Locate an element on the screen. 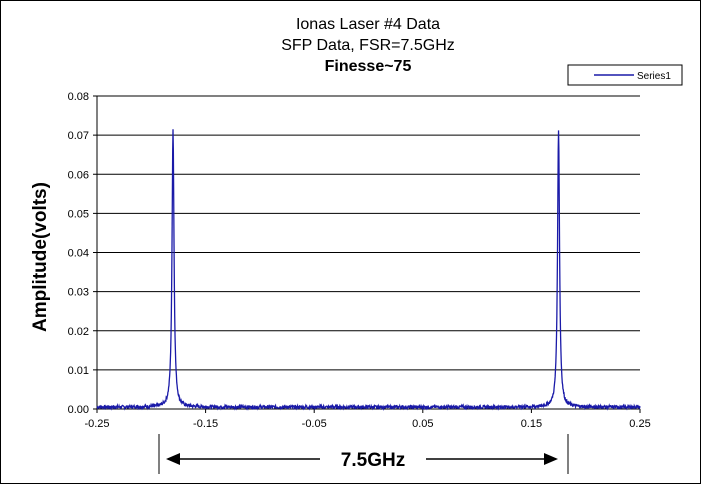  chart-title-line-2: SFP Data, FSR=7.5GHz is located at coordinates (368, 45).